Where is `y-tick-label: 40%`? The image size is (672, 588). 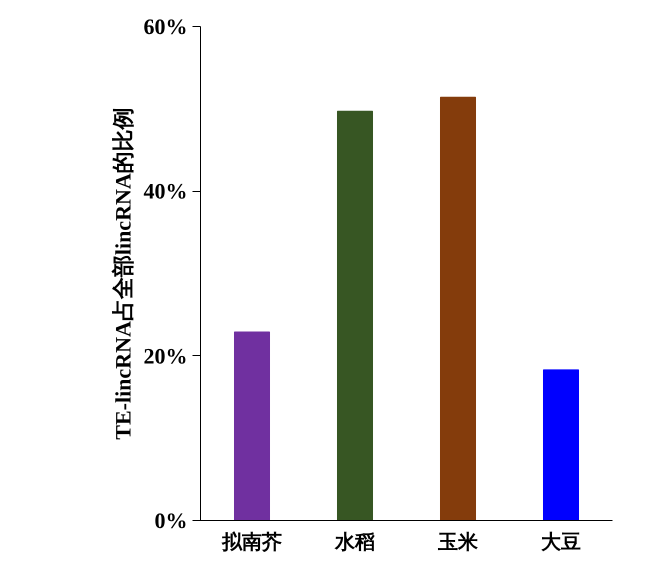 y-tick-label: 40% is located at coordinates (166, 191).